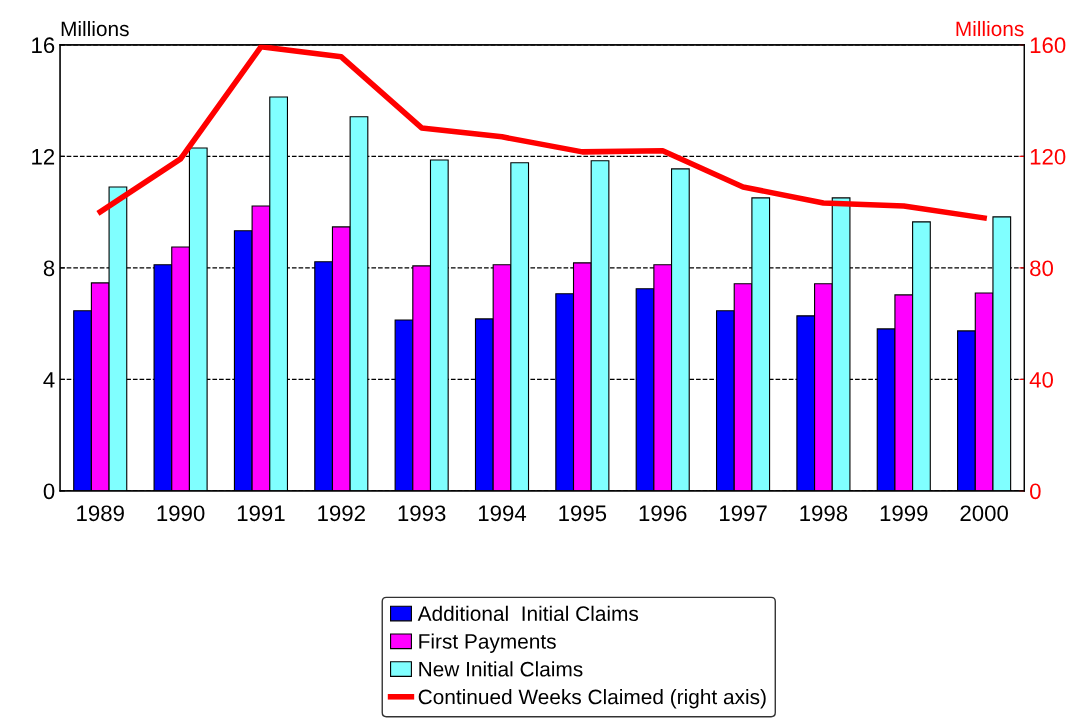  Describe the element at coordinates (43, 45) in the screenshot. I see `y-tick-label: 16` at that location.